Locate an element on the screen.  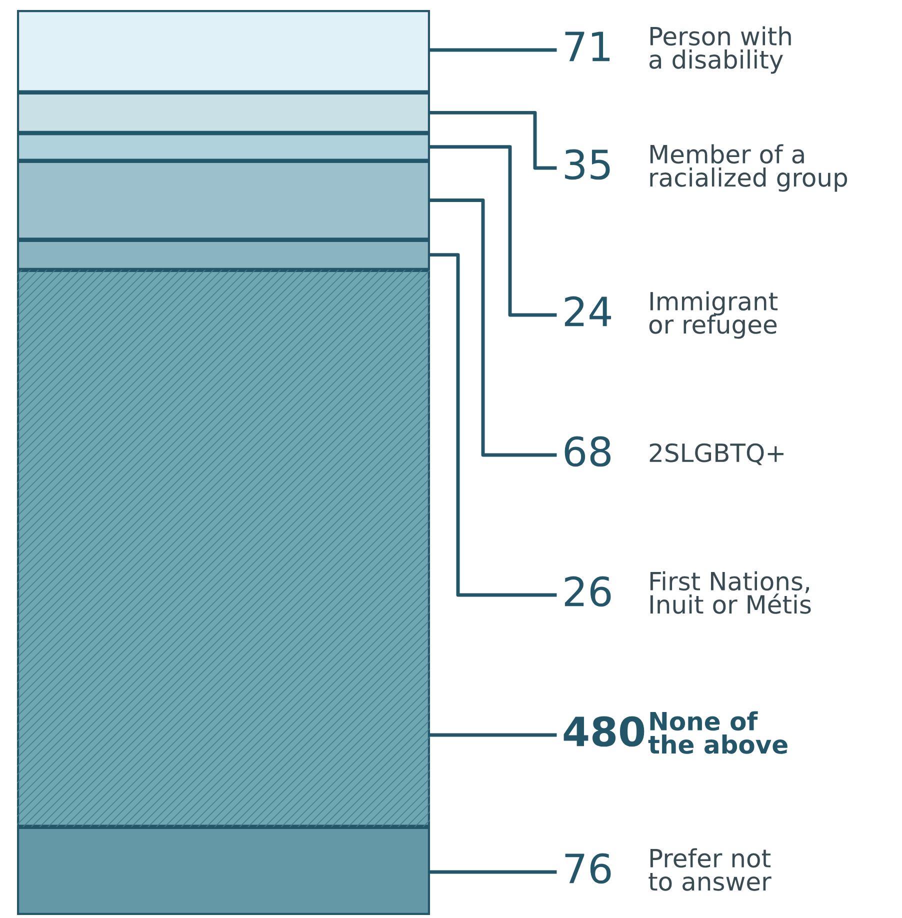
text: 2SLGBTQ+ is located at coordinates (717, 454).